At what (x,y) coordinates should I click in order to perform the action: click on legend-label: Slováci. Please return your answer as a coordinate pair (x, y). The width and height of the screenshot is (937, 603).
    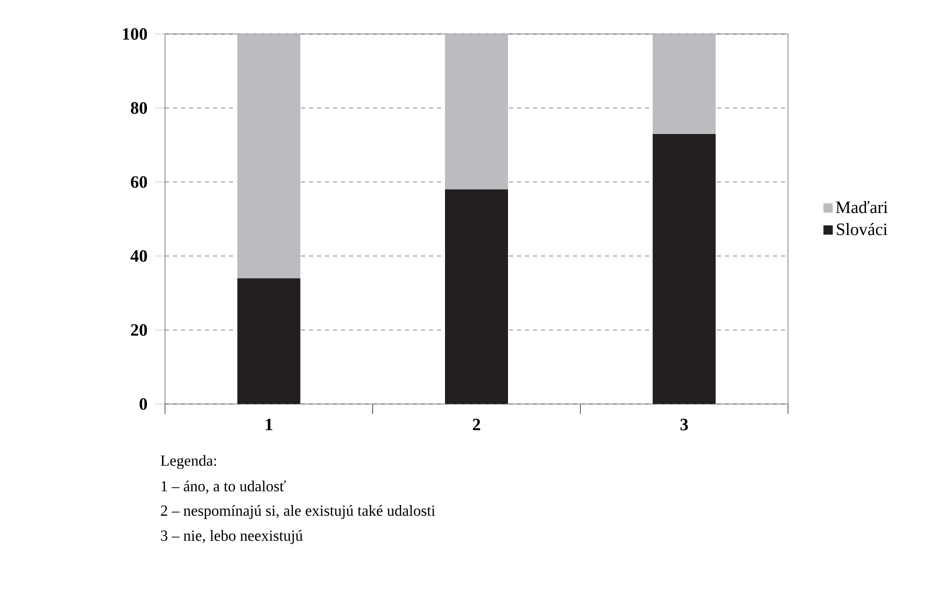
    Looking at the image, I should click on (862, 229).